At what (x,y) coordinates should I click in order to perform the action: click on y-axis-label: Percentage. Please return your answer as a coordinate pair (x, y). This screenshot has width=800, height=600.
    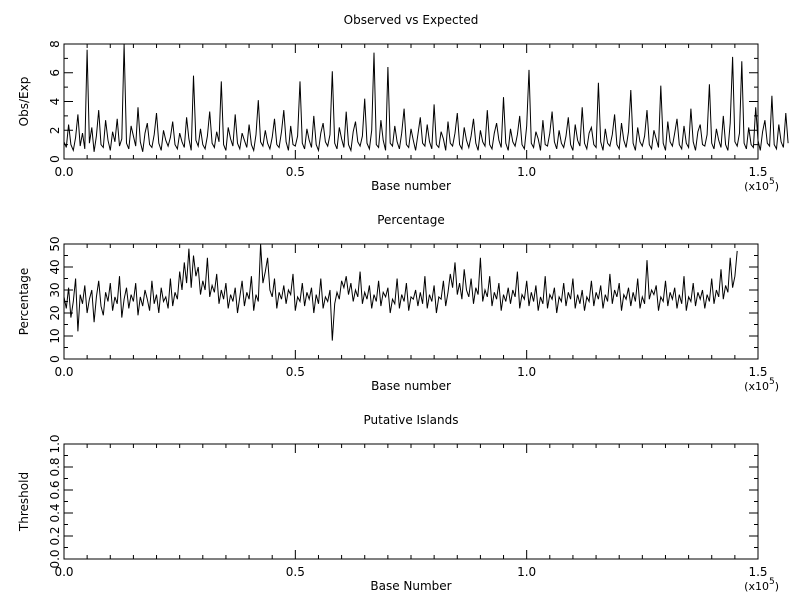
    Looking at the image, I should click on (24, 302).